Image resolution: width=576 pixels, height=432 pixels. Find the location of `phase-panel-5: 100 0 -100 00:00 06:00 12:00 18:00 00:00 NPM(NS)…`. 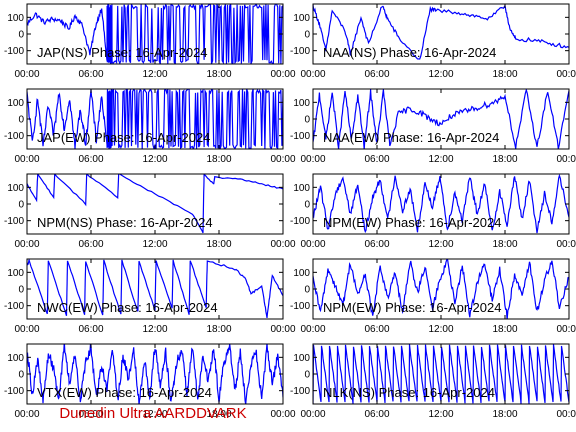

phase-panel-5: 100 0 -100 00:00 06:00 12:00 18:00 00:00 NPM(NS)… is located at coordinates (150, 211).